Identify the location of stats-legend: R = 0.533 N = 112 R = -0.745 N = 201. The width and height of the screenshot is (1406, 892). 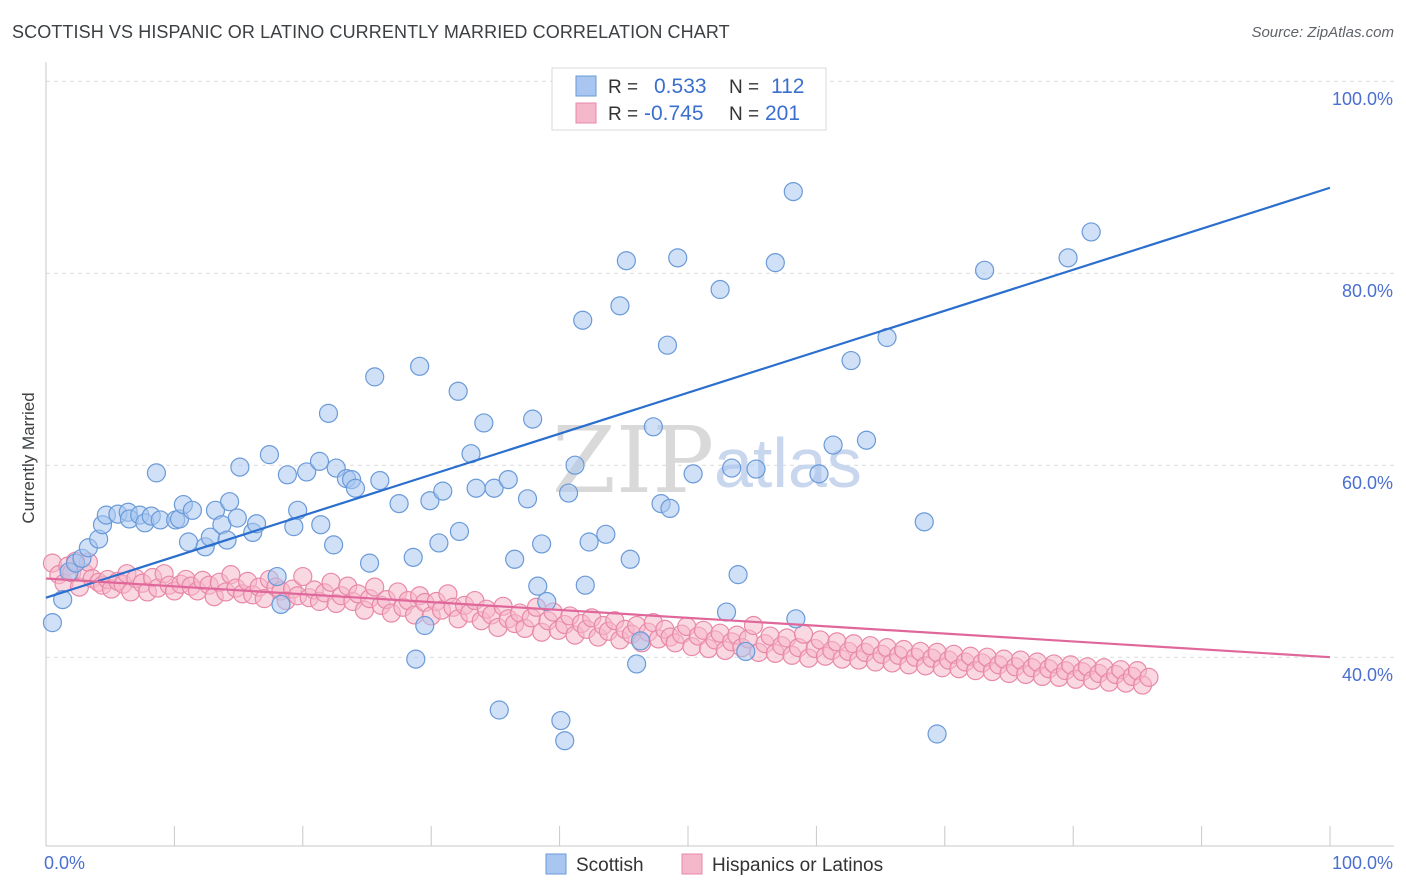
(689, 99).